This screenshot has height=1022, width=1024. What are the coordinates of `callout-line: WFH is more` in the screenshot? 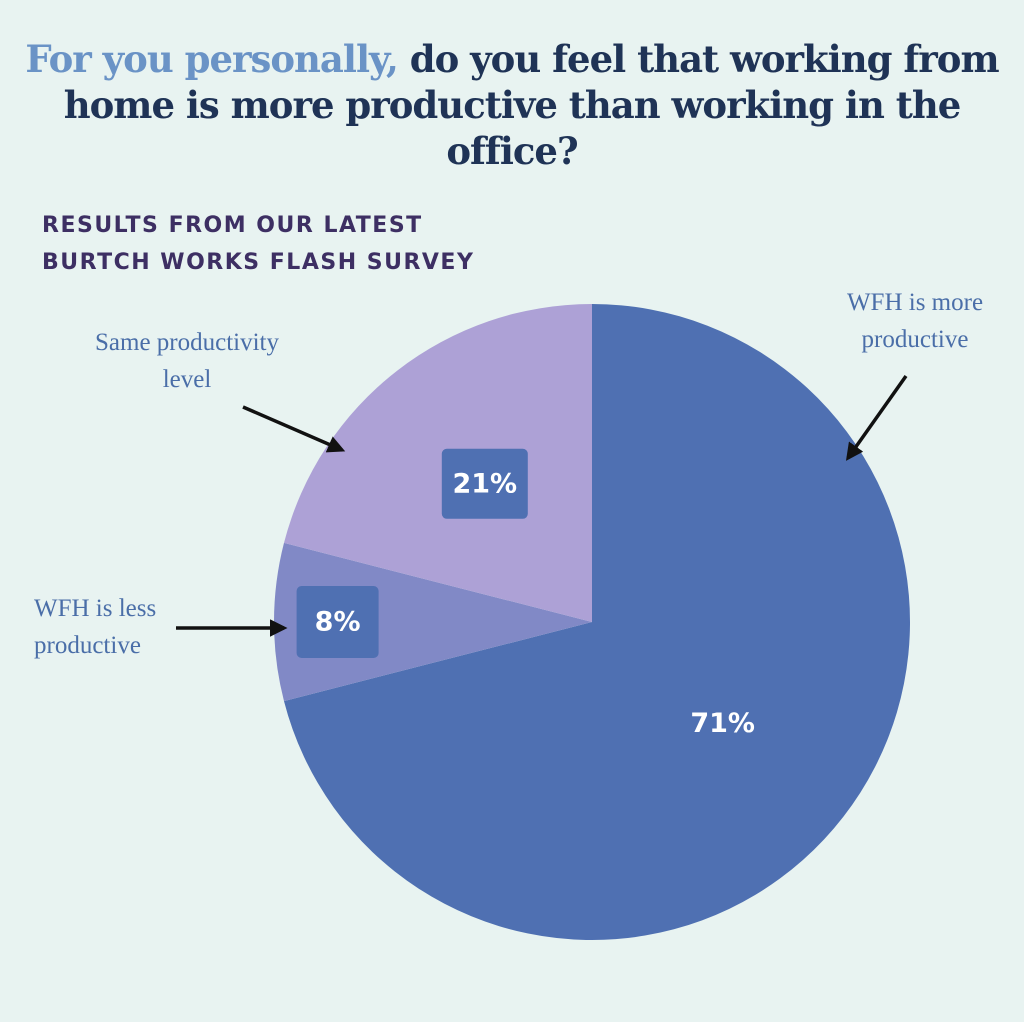 It's located at (915, 302).